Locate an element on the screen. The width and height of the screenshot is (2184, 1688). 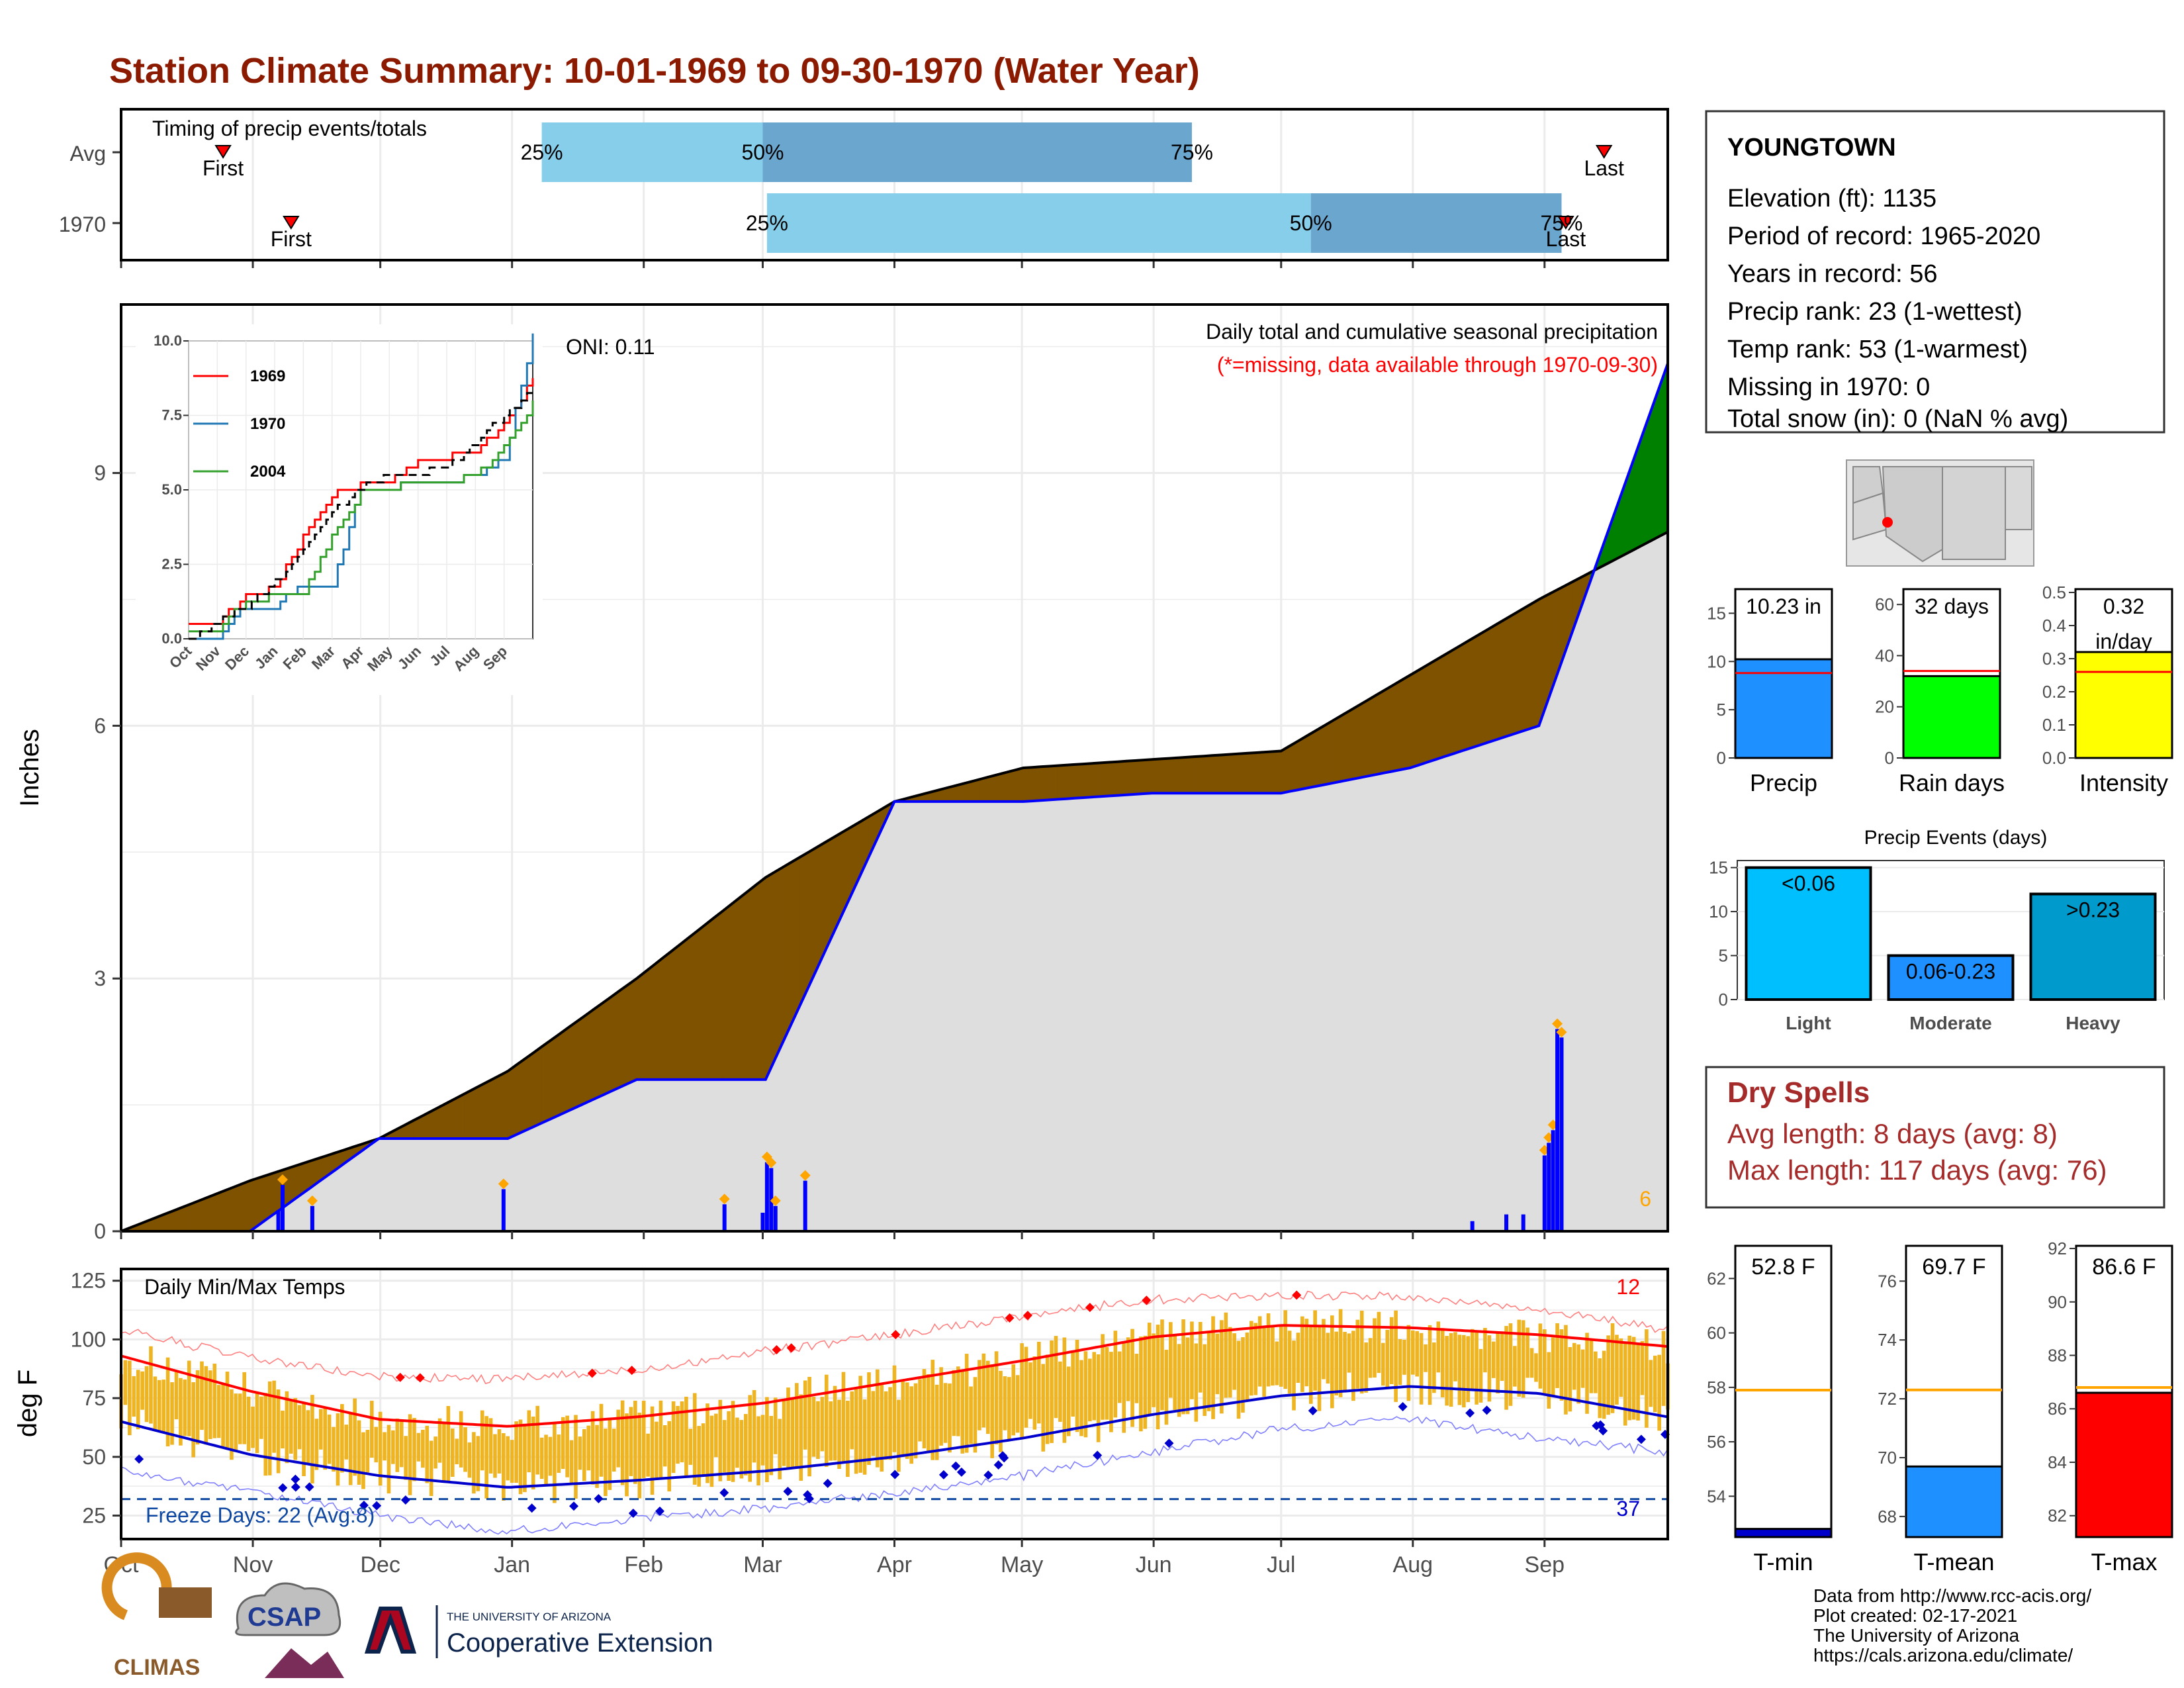
summary-value-label: 32 days is located at coordinates (1952, 606).